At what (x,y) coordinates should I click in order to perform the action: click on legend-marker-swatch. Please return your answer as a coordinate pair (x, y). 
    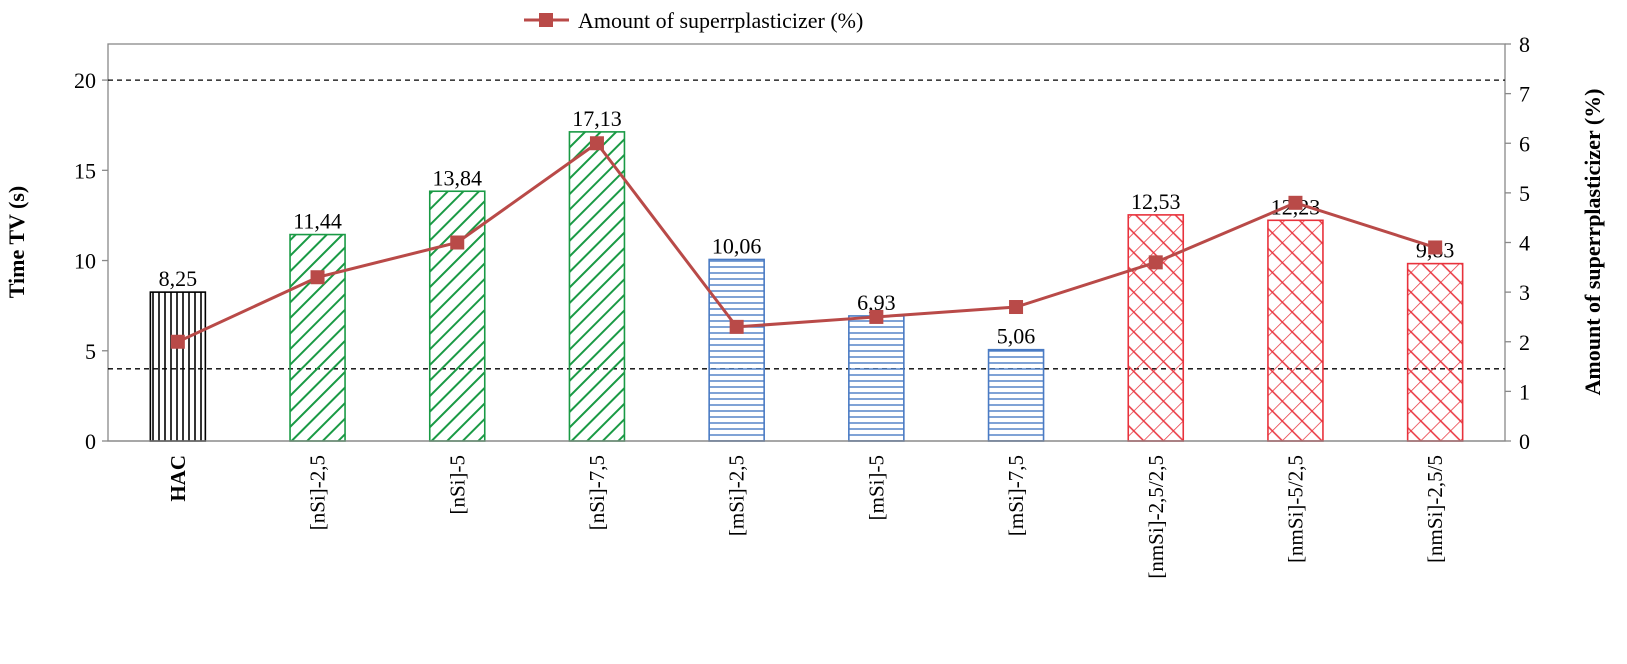
    Looking at the image, I should click on (546, 20).